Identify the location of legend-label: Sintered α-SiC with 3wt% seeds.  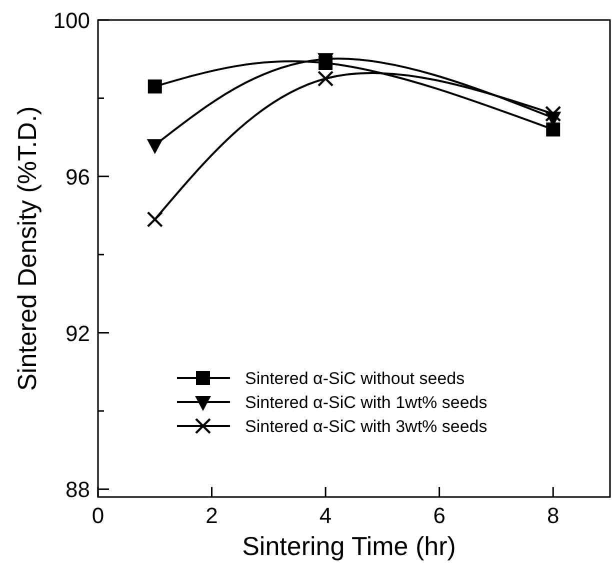
(366, 426).